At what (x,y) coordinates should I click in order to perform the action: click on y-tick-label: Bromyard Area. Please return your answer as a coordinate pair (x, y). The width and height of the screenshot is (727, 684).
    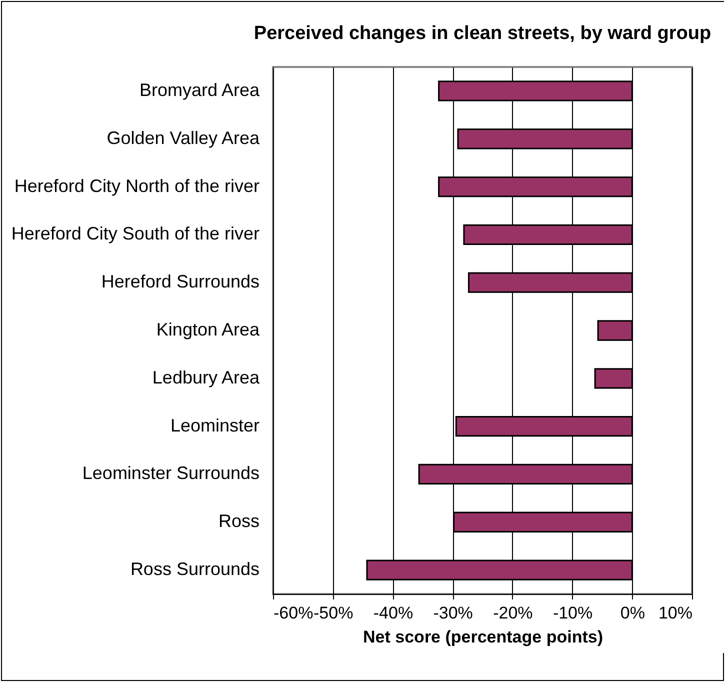
    Looking at the image, I should click on (199, 90).